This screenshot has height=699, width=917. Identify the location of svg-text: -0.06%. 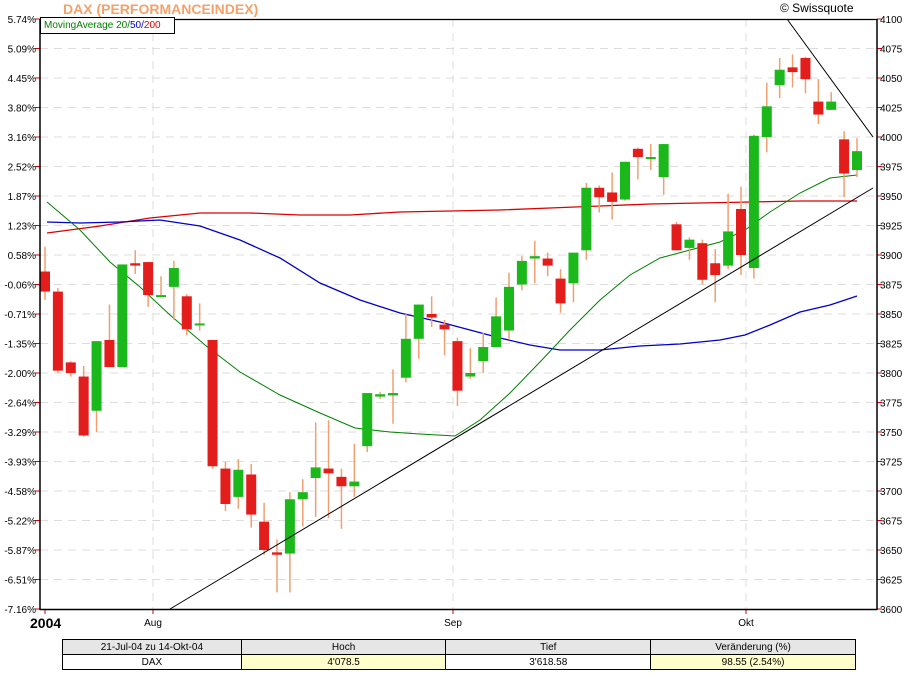
(20, 286).